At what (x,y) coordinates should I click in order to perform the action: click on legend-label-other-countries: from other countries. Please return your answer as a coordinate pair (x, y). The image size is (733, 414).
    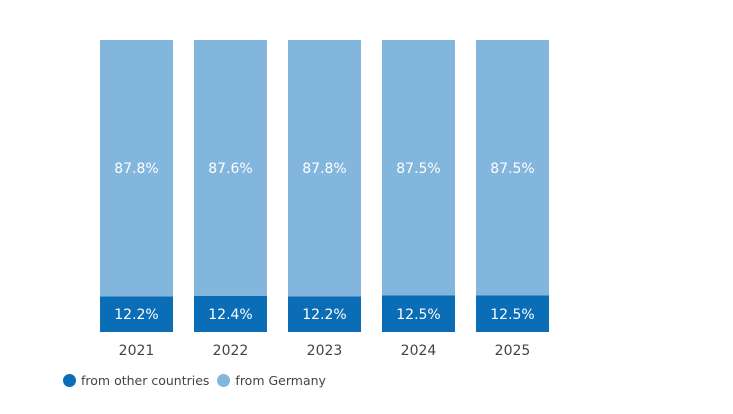
    Looking at the image, I should click on (145, 380).